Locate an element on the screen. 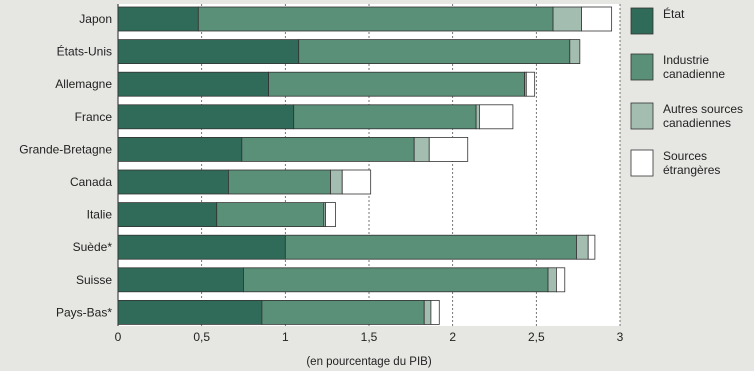 The width and height of the screenshot is (754, 371). x-tick-labels: 0 0,5 1 1,5 2 2,5 3 is located at coordinates (369, 337).